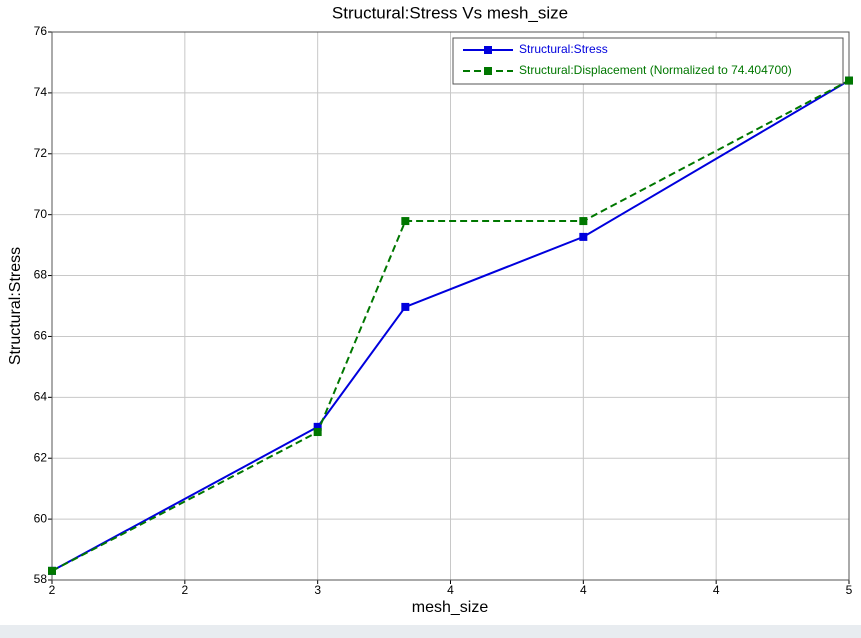 The width and height of the screenshot is (861, 638). I want to click on x-tick-label: 3, so click(317, 590).